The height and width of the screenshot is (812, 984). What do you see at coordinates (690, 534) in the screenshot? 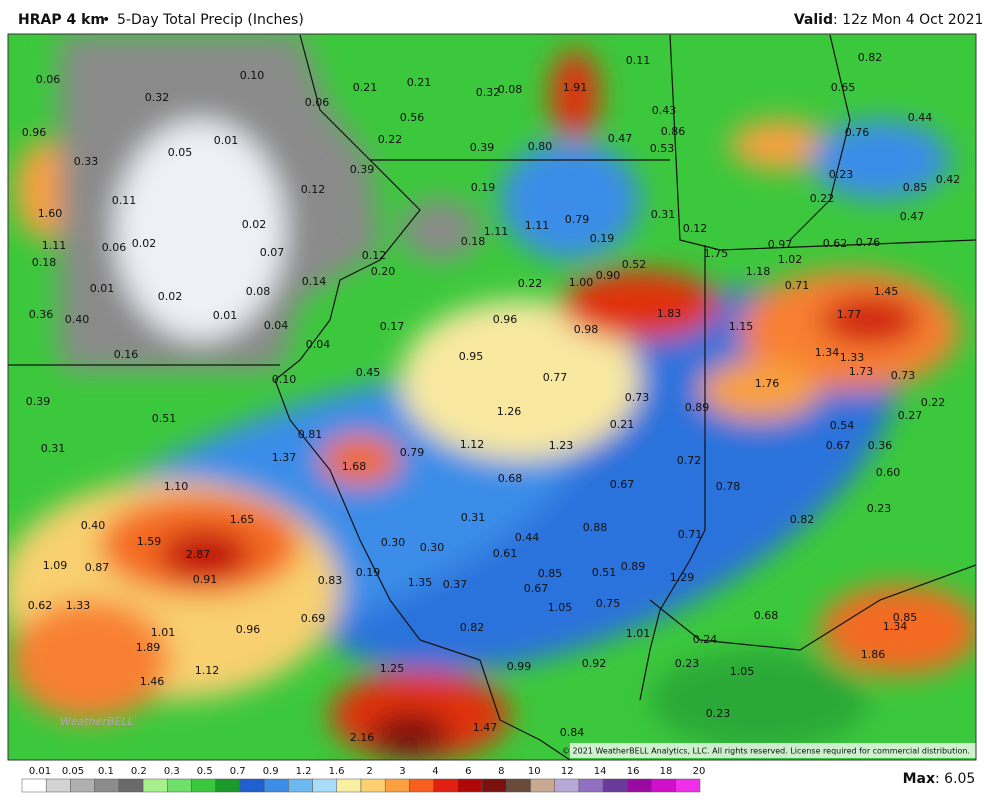
I see `precip-value: 0.71` at bounding box center [690, 534].